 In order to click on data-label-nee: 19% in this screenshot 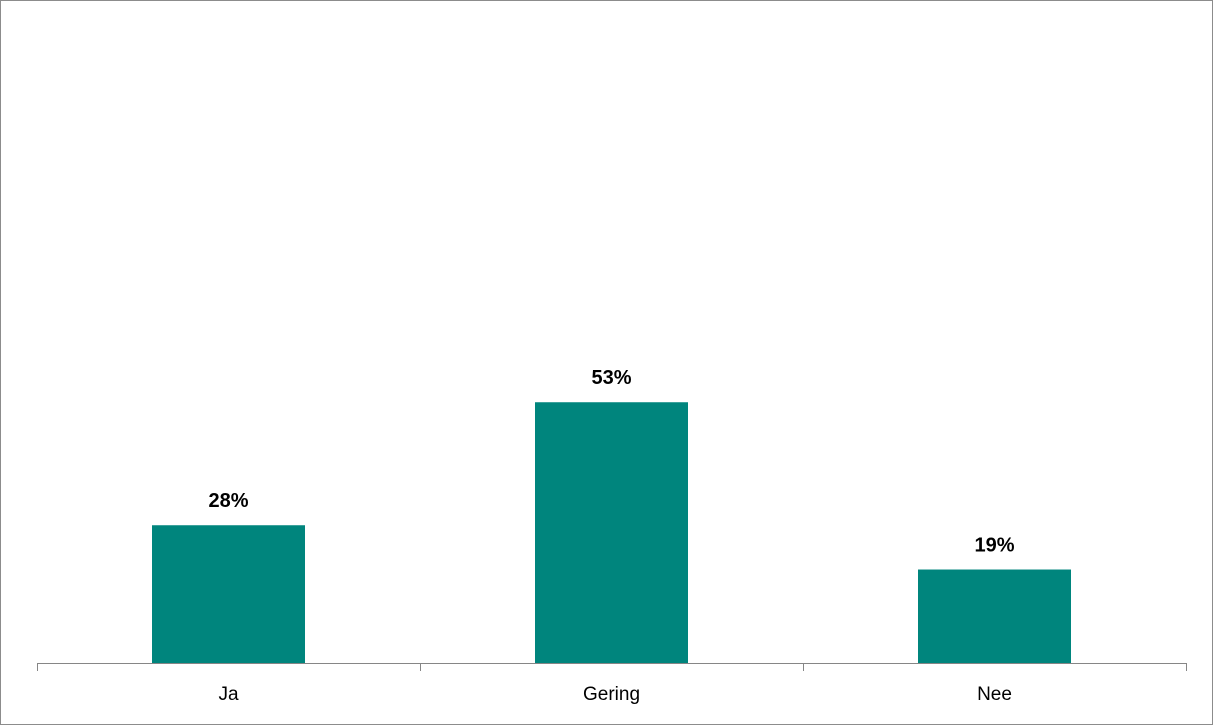, I will do `click(994, 546)`.